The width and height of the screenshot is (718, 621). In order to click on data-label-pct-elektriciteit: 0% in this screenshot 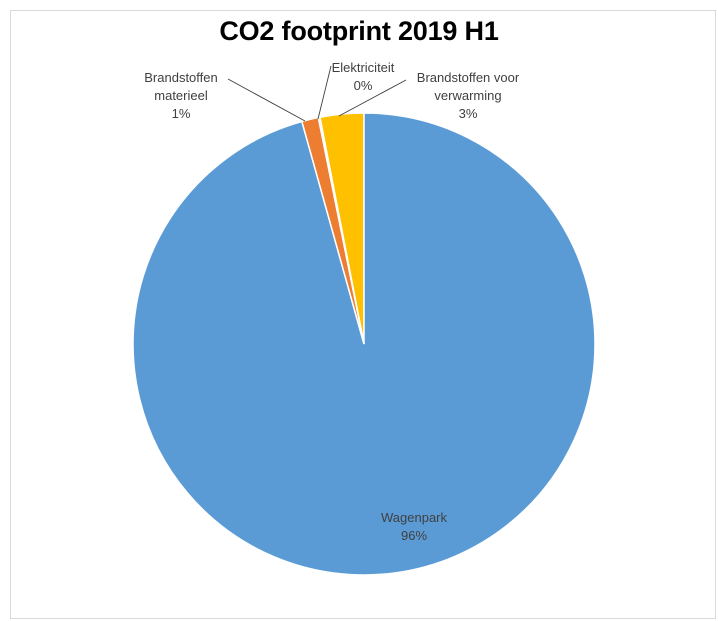, I will do `click(363, 85)`.